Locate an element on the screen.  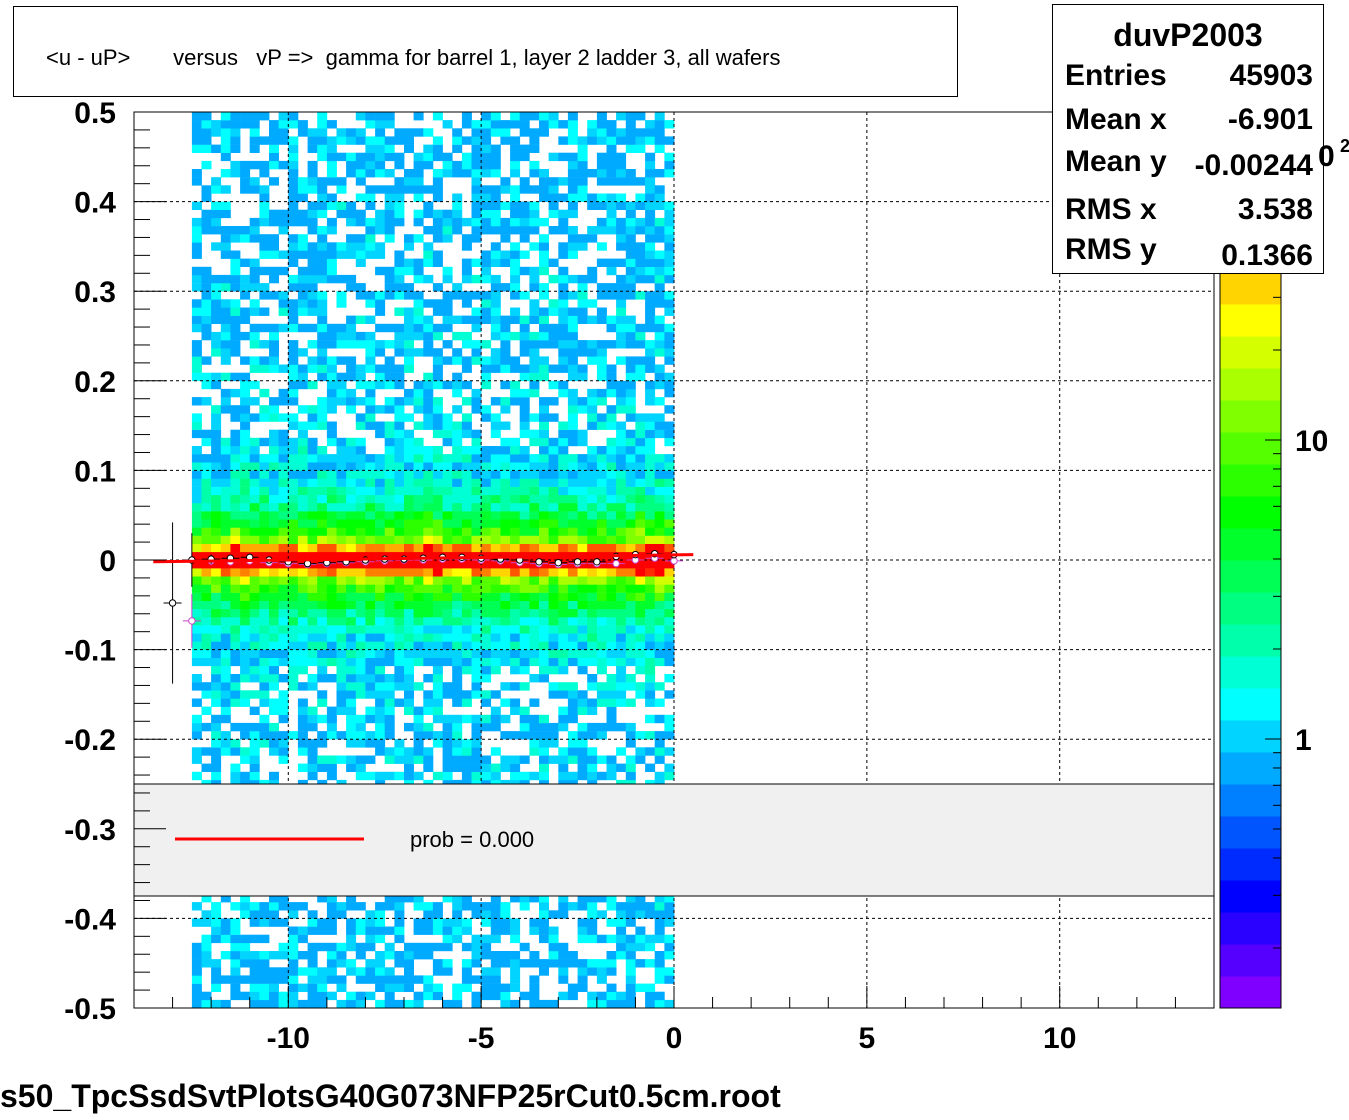
stats-value: 0.1366 is located at coordinates (1267, 255).